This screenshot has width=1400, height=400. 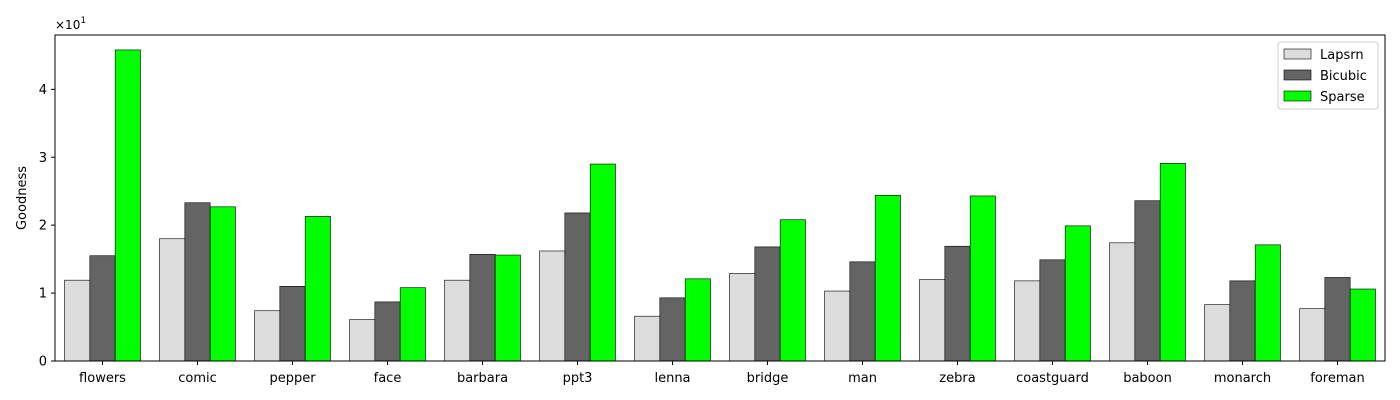 What do you see at coordinates (22, 198) in the screenshot?
I see `y-axis-label: Goodness` at bounding box center [22, 198].